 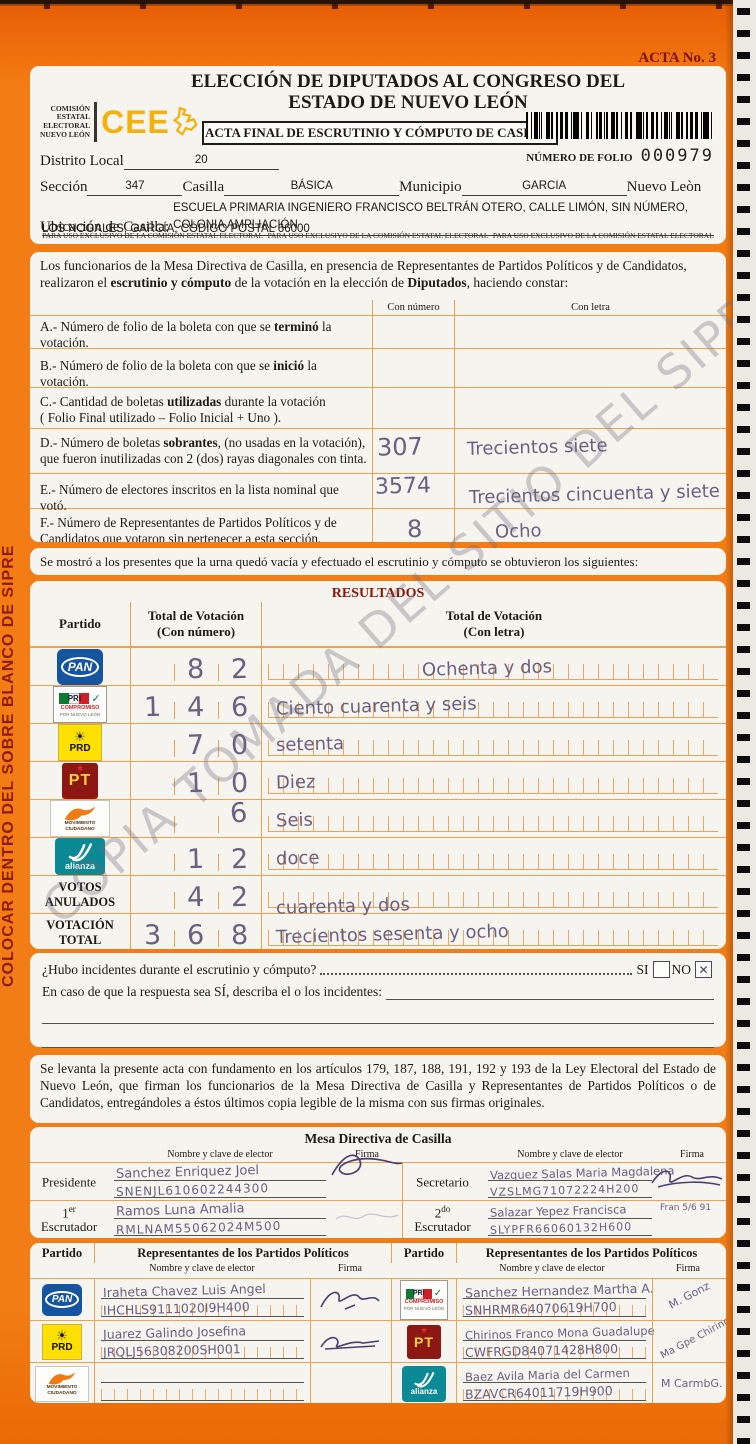 I want to click on result-row-mc: MOVIMIENTO CIUDADANO 6 Seis, so click(x=378, y=817).